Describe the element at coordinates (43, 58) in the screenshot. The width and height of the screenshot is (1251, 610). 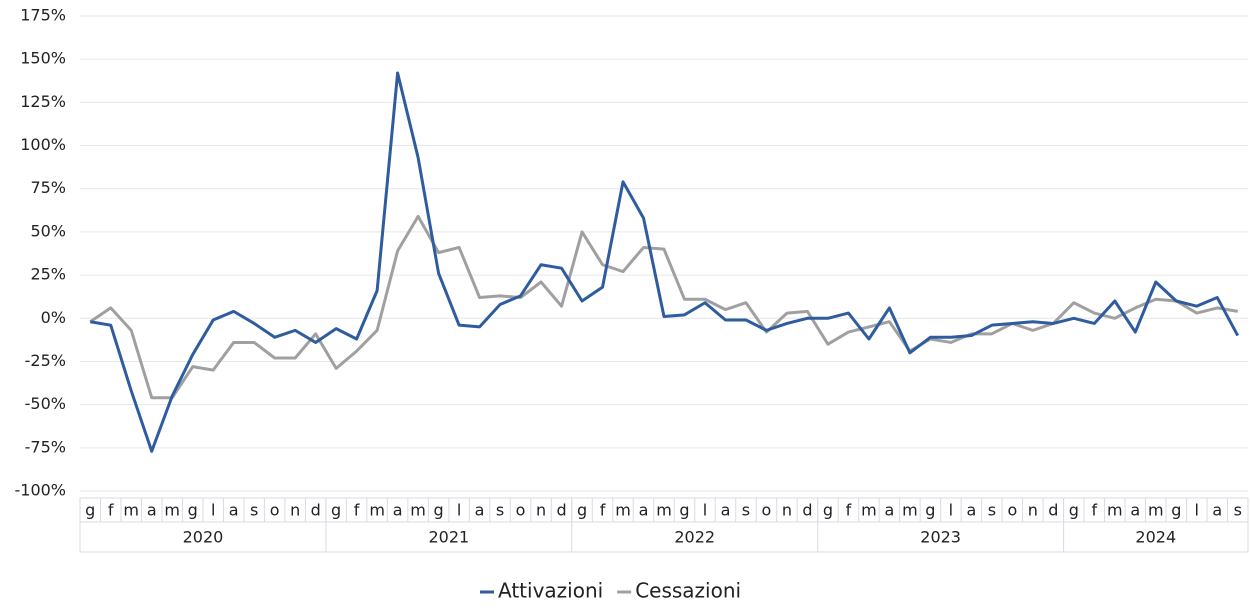
I see `y-tick-label: 150%` at that location.